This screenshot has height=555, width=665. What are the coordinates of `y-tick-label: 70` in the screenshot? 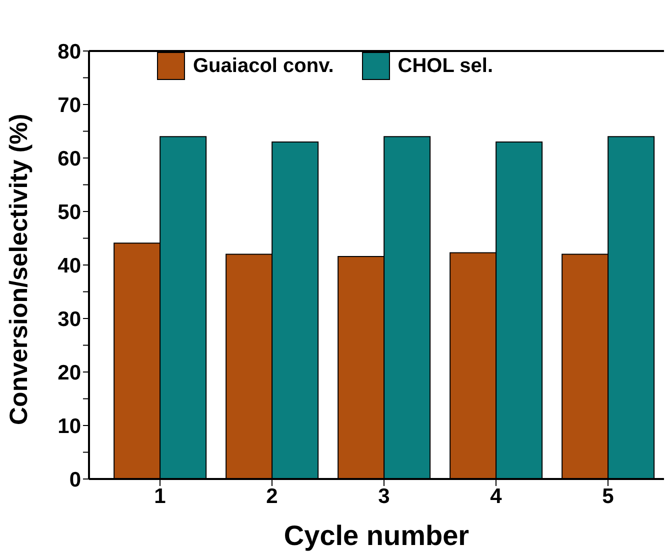 It's located at (69, 105).